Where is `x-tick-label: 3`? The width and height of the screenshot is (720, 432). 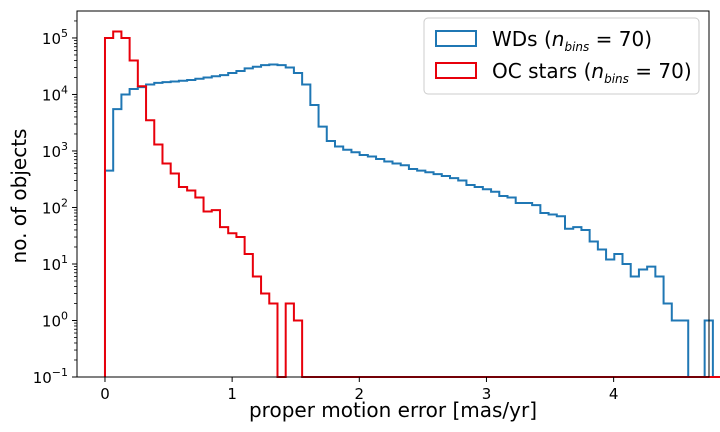
x-tick-label: 3 is located at coordinates (487, 394).